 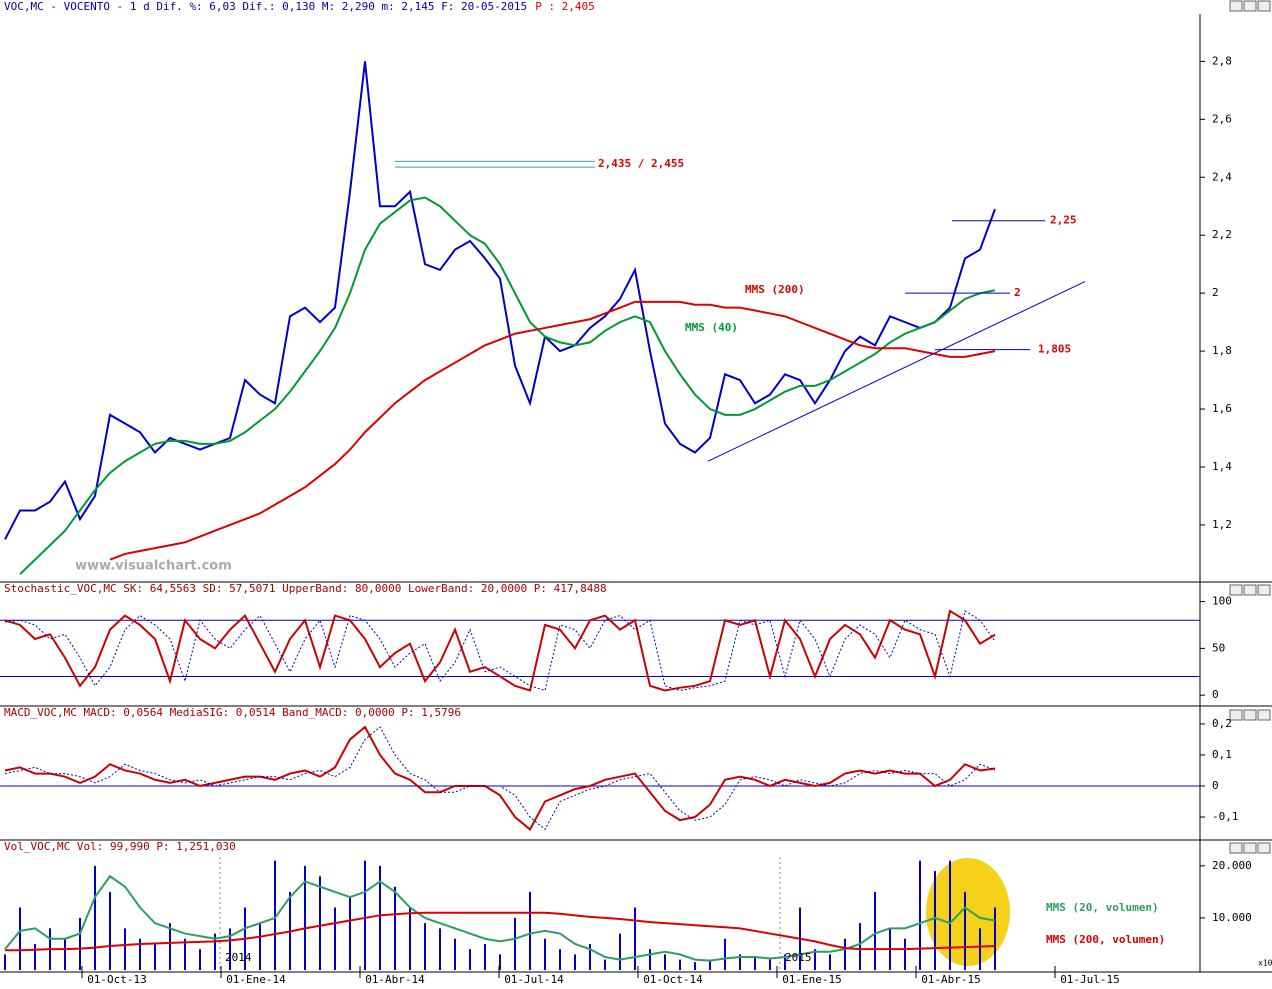 What do you see at coordinates (1232, 917) in the screenshot?
I see `y-tick-label: 10.000` at bounding box center [1232, 917].